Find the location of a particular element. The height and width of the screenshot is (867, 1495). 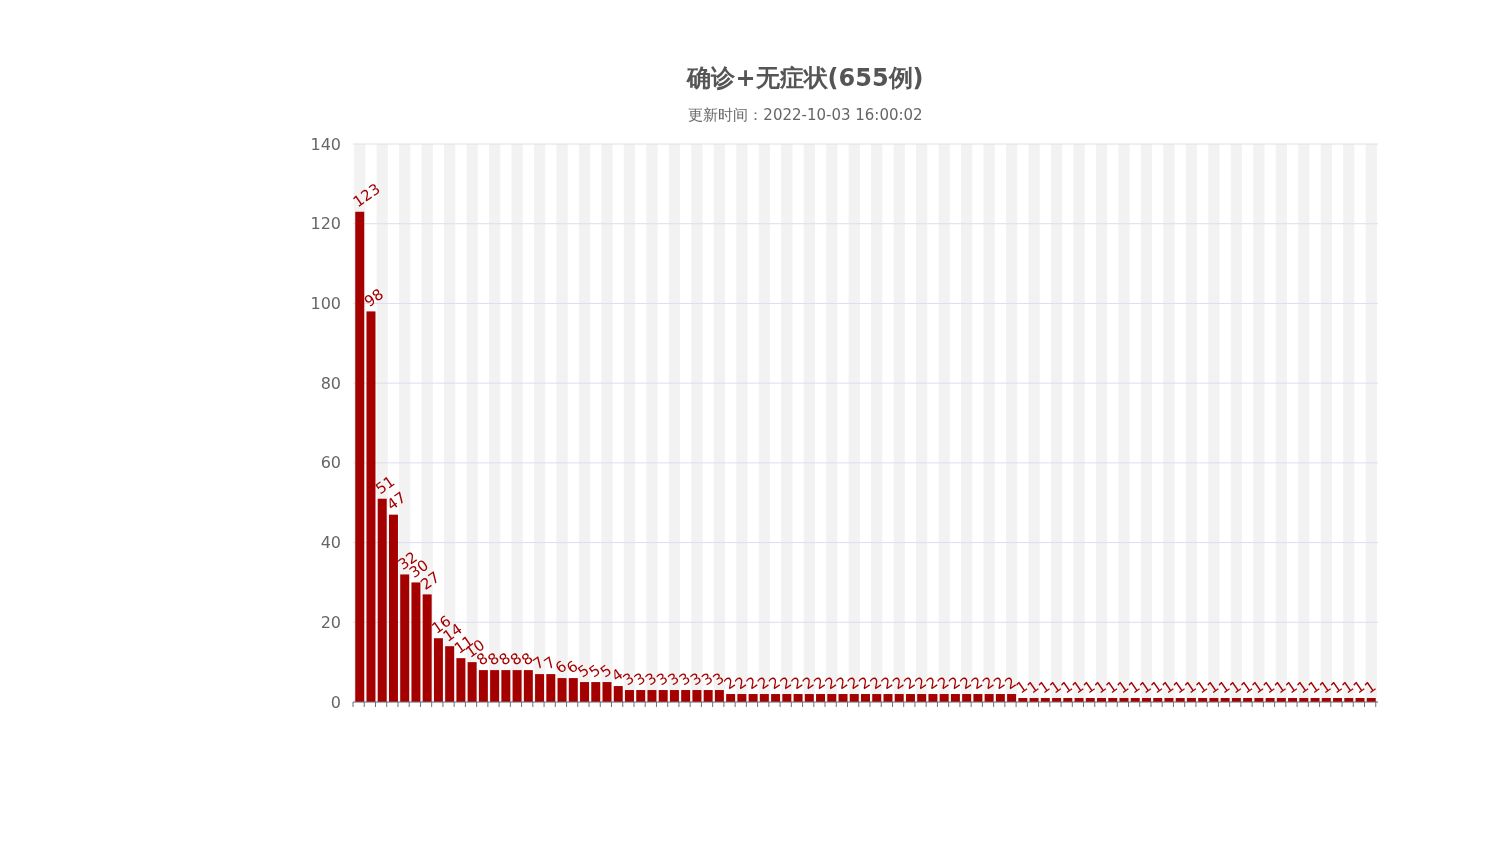

y-tick-label: 0 is located at coordinates (335, 702).